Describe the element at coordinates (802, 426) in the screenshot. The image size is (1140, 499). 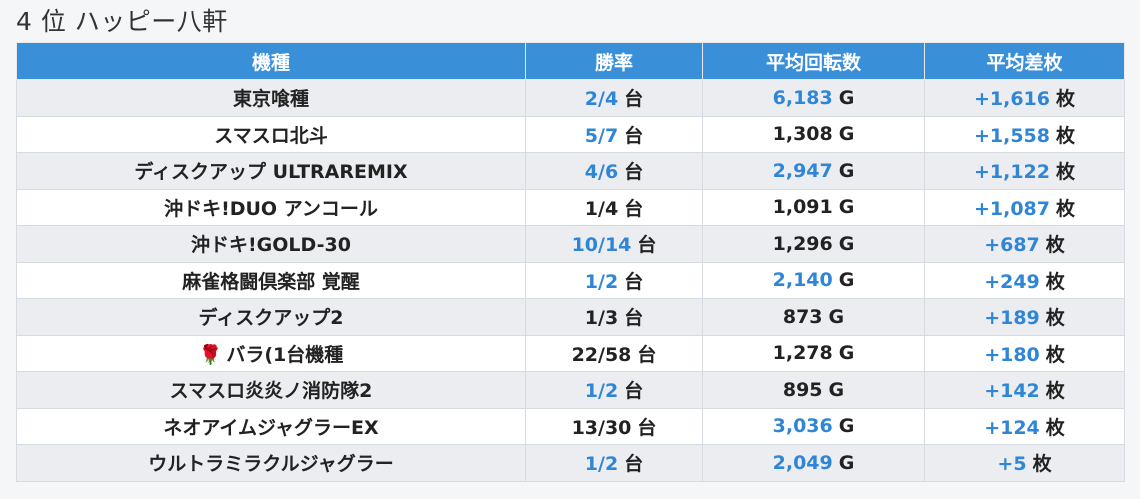
I see `cell-avg-spins-value: 3,036` at that location.